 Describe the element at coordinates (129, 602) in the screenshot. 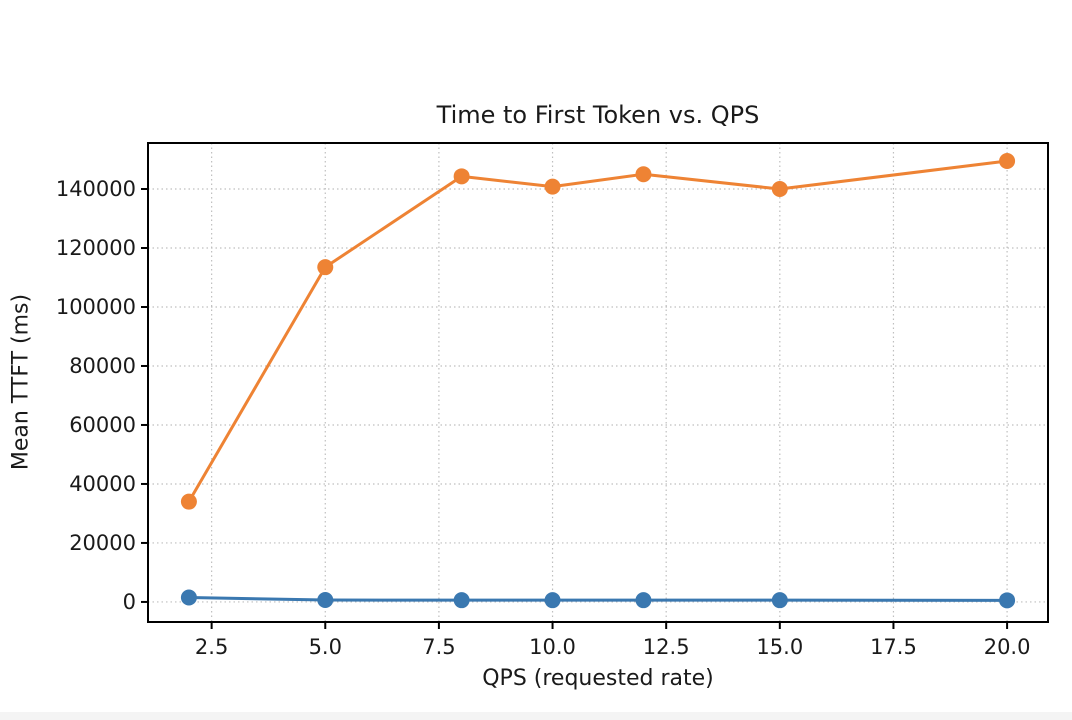

I see `y-tick-label: 0` at that location.